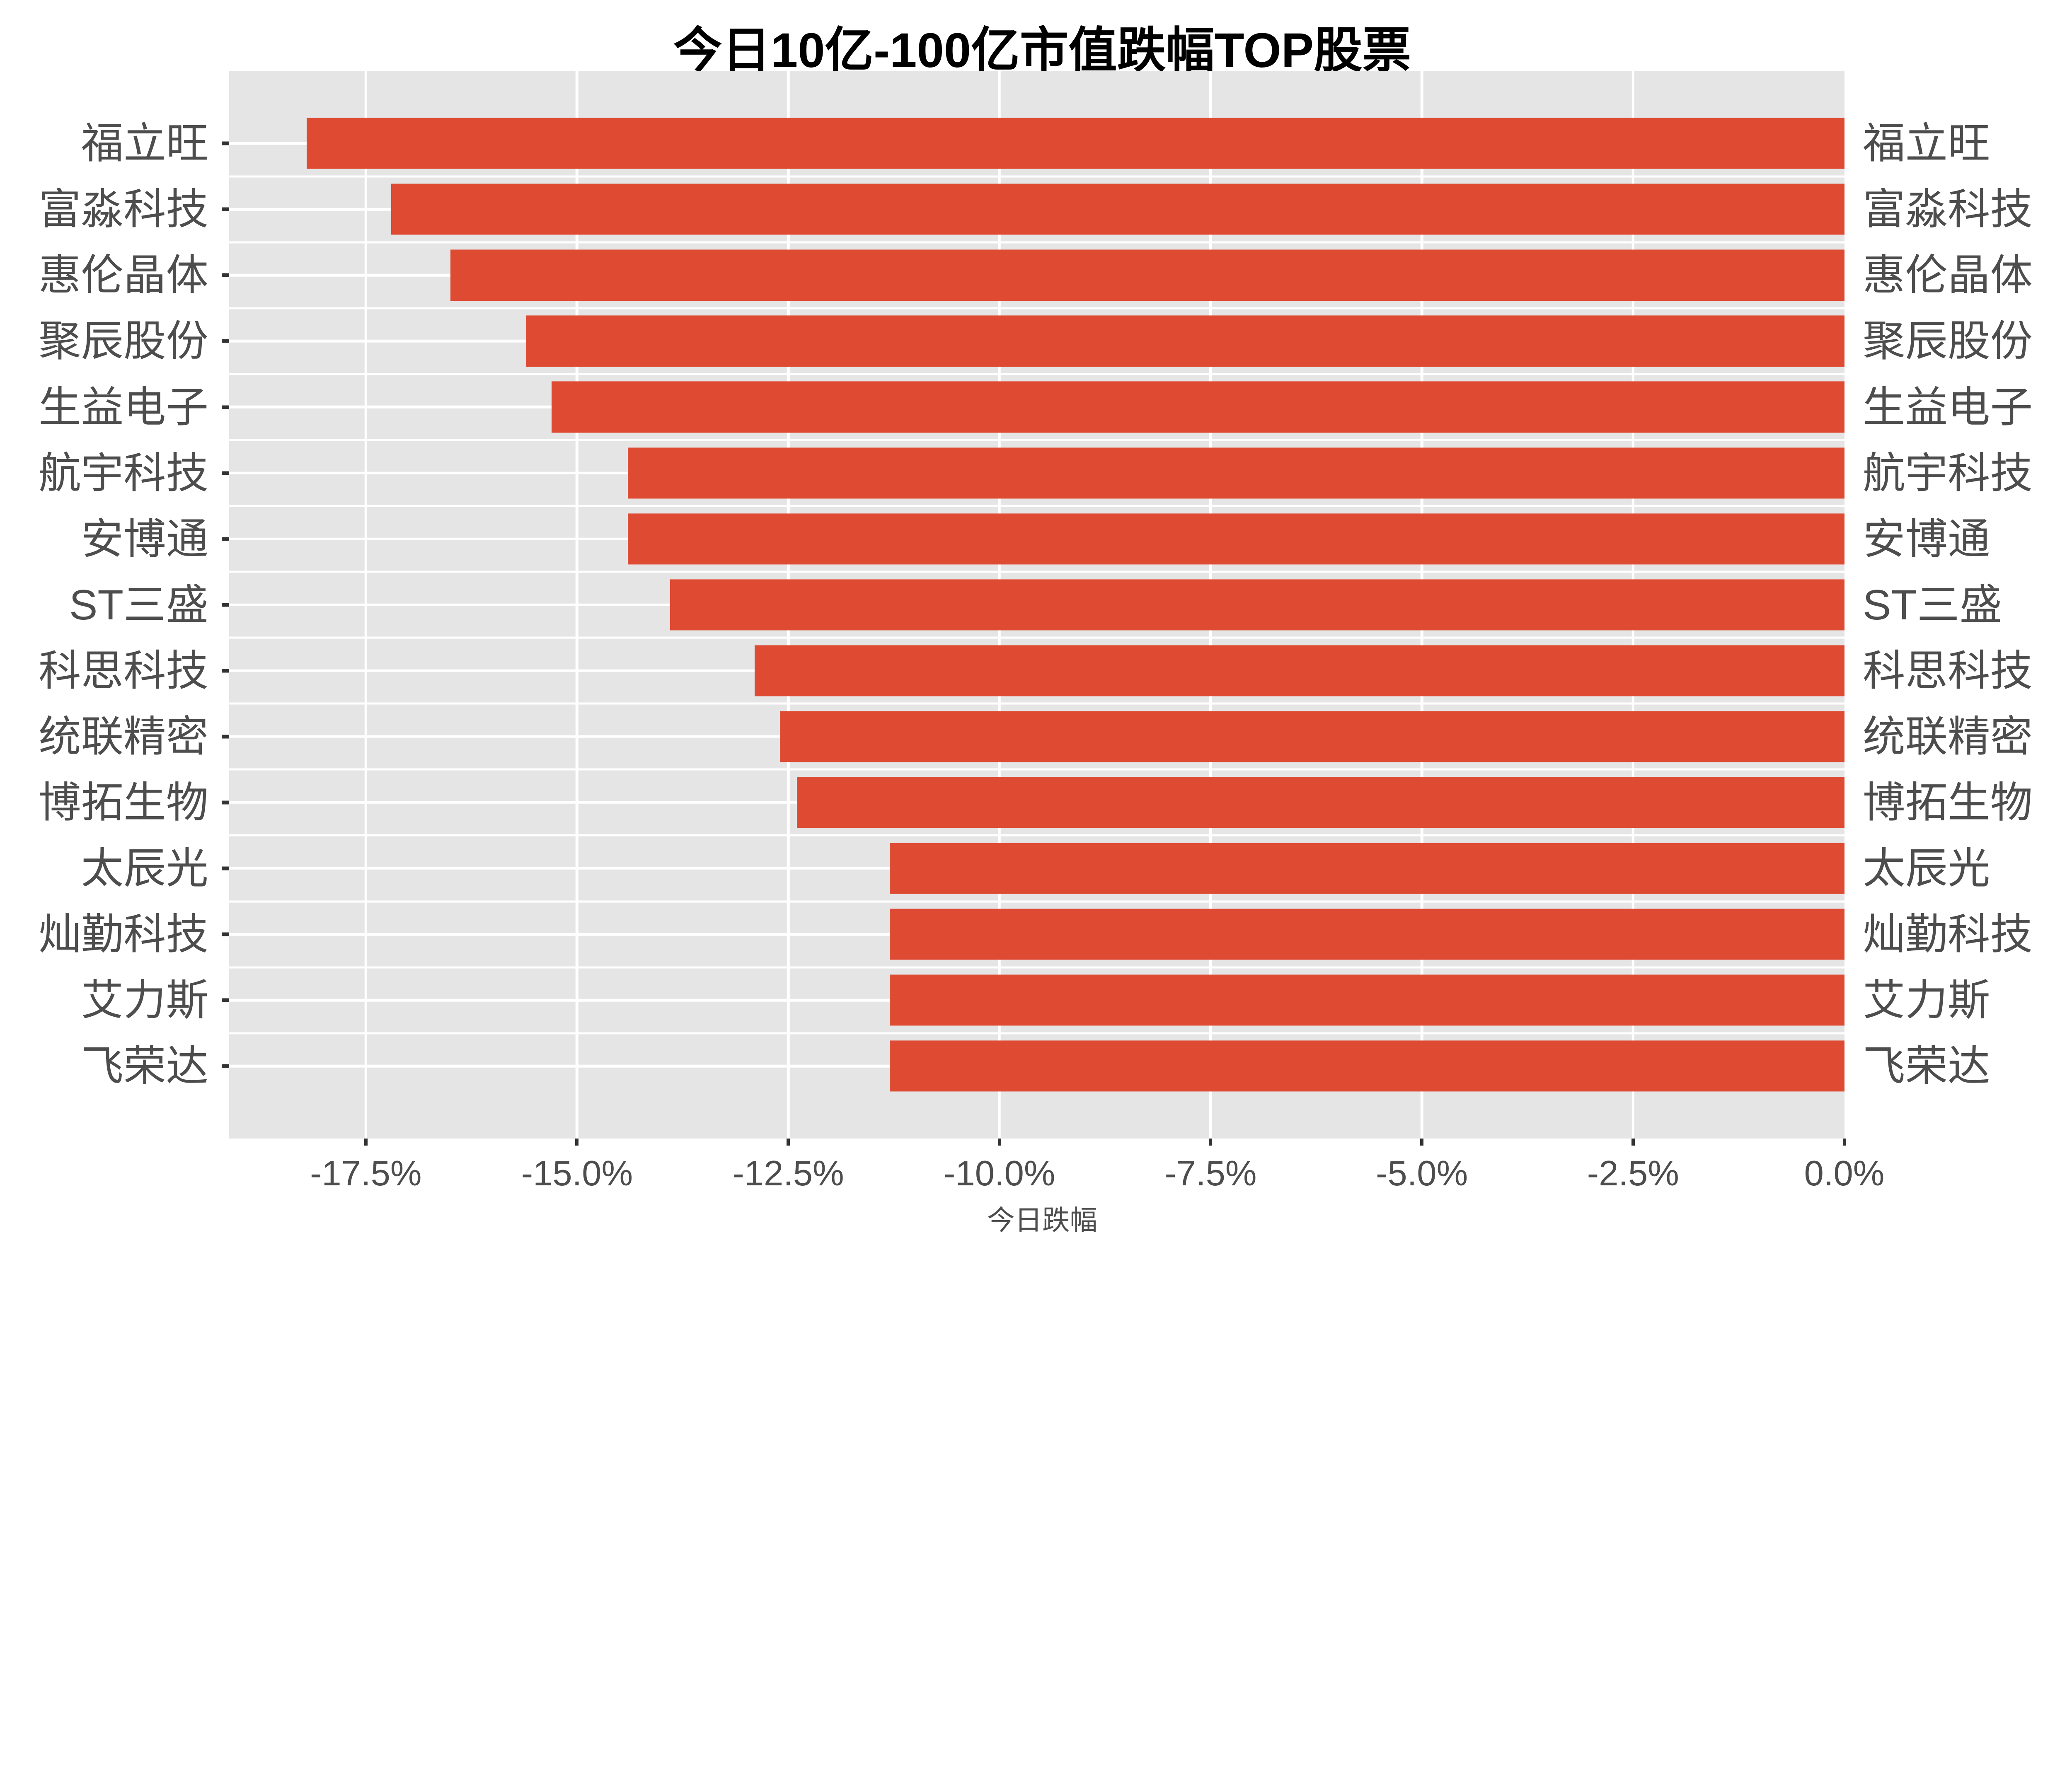 The image size is (2072, 1789). What do you see at coordinates (145, 1000) in the screenshot?
I see `category-label-left: 艾力斯` at bounding box center [145, 1000].